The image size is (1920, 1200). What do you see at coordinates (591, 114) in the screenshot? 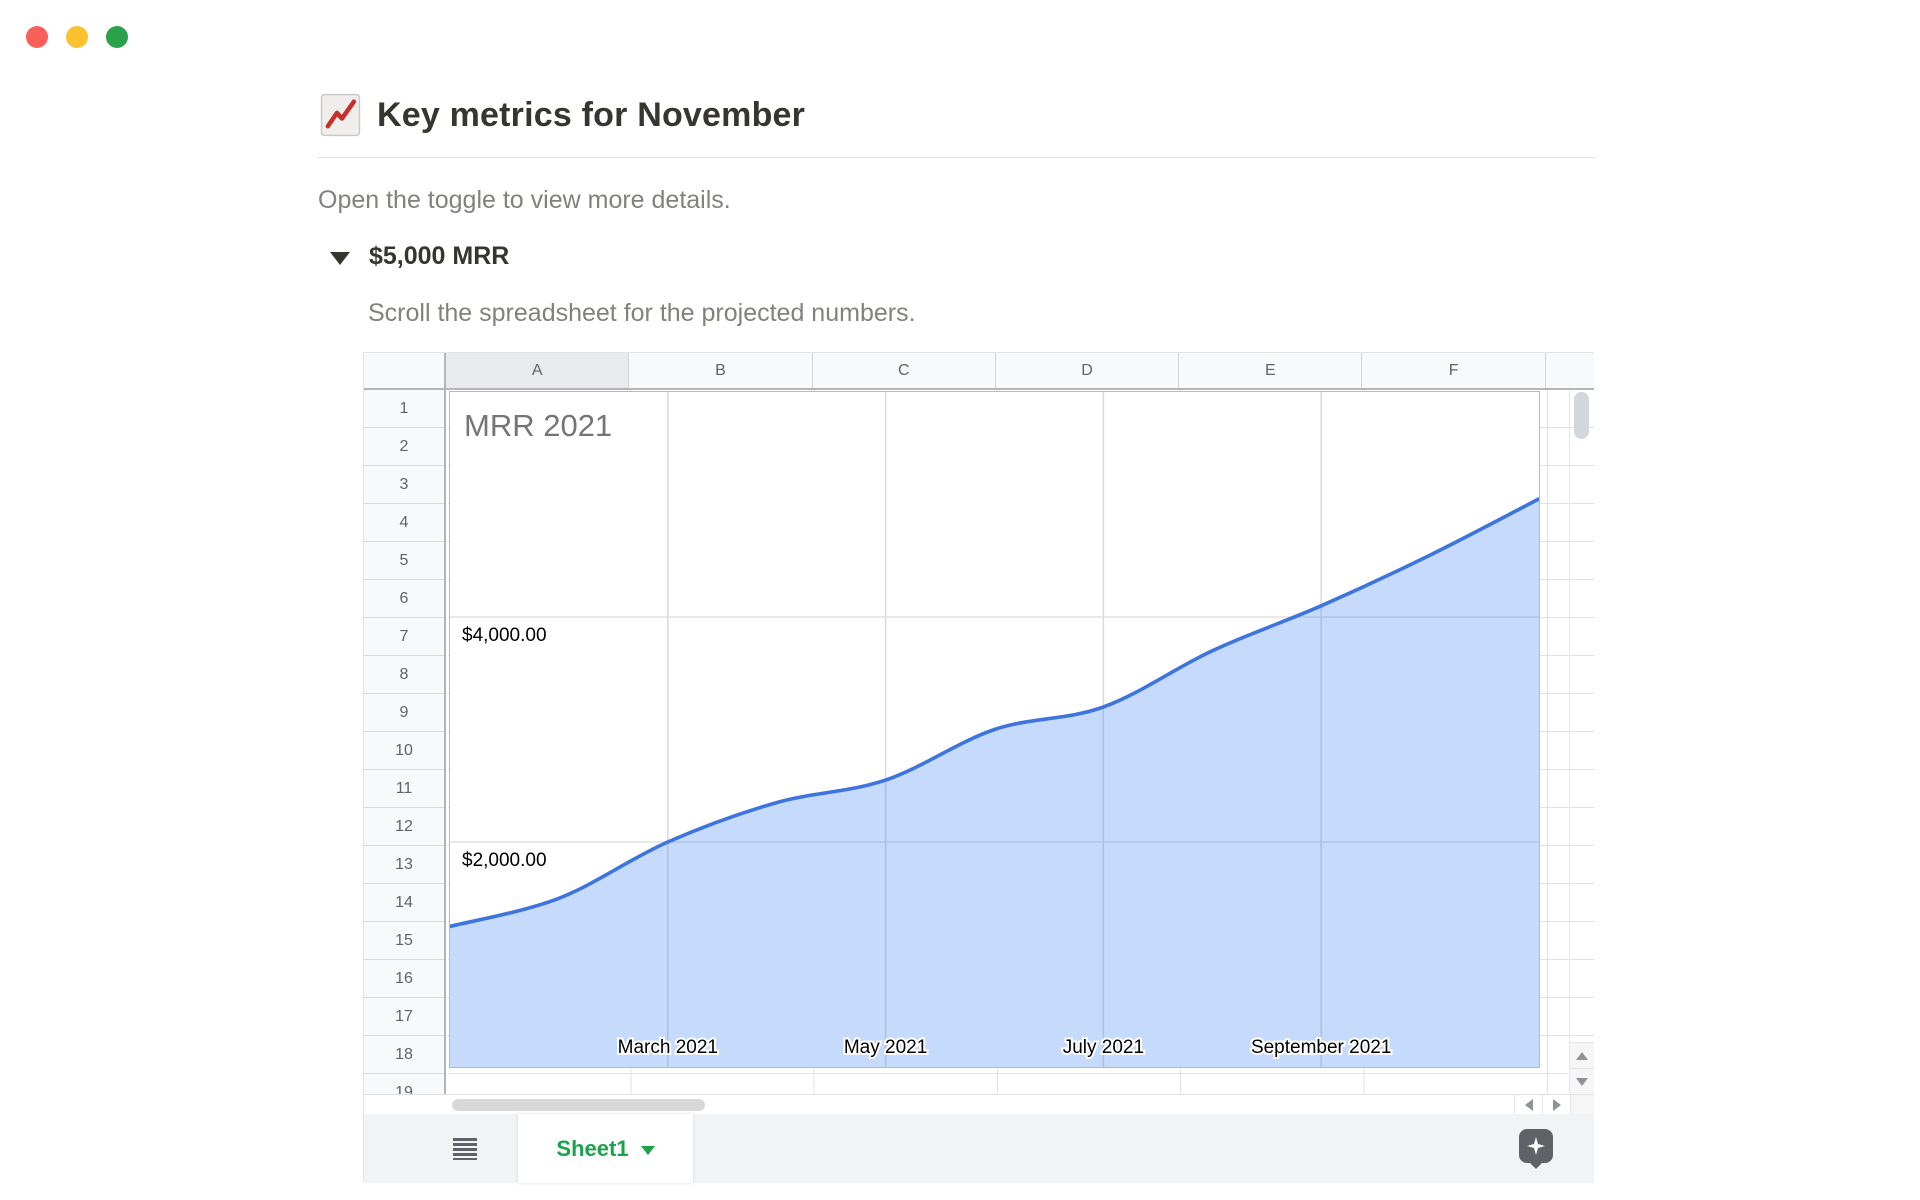
I see `page-title: Key metrics for November` at bounding box center [591, 114].